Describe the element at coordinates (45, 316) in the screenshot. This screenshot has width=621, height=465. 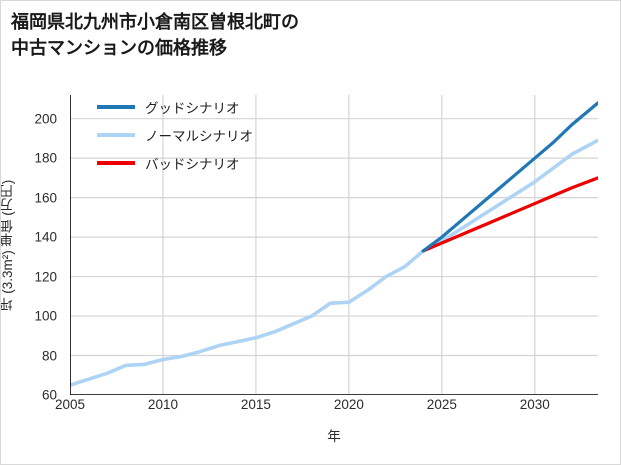
I see `y-axis-tick-label: 100` at that location.